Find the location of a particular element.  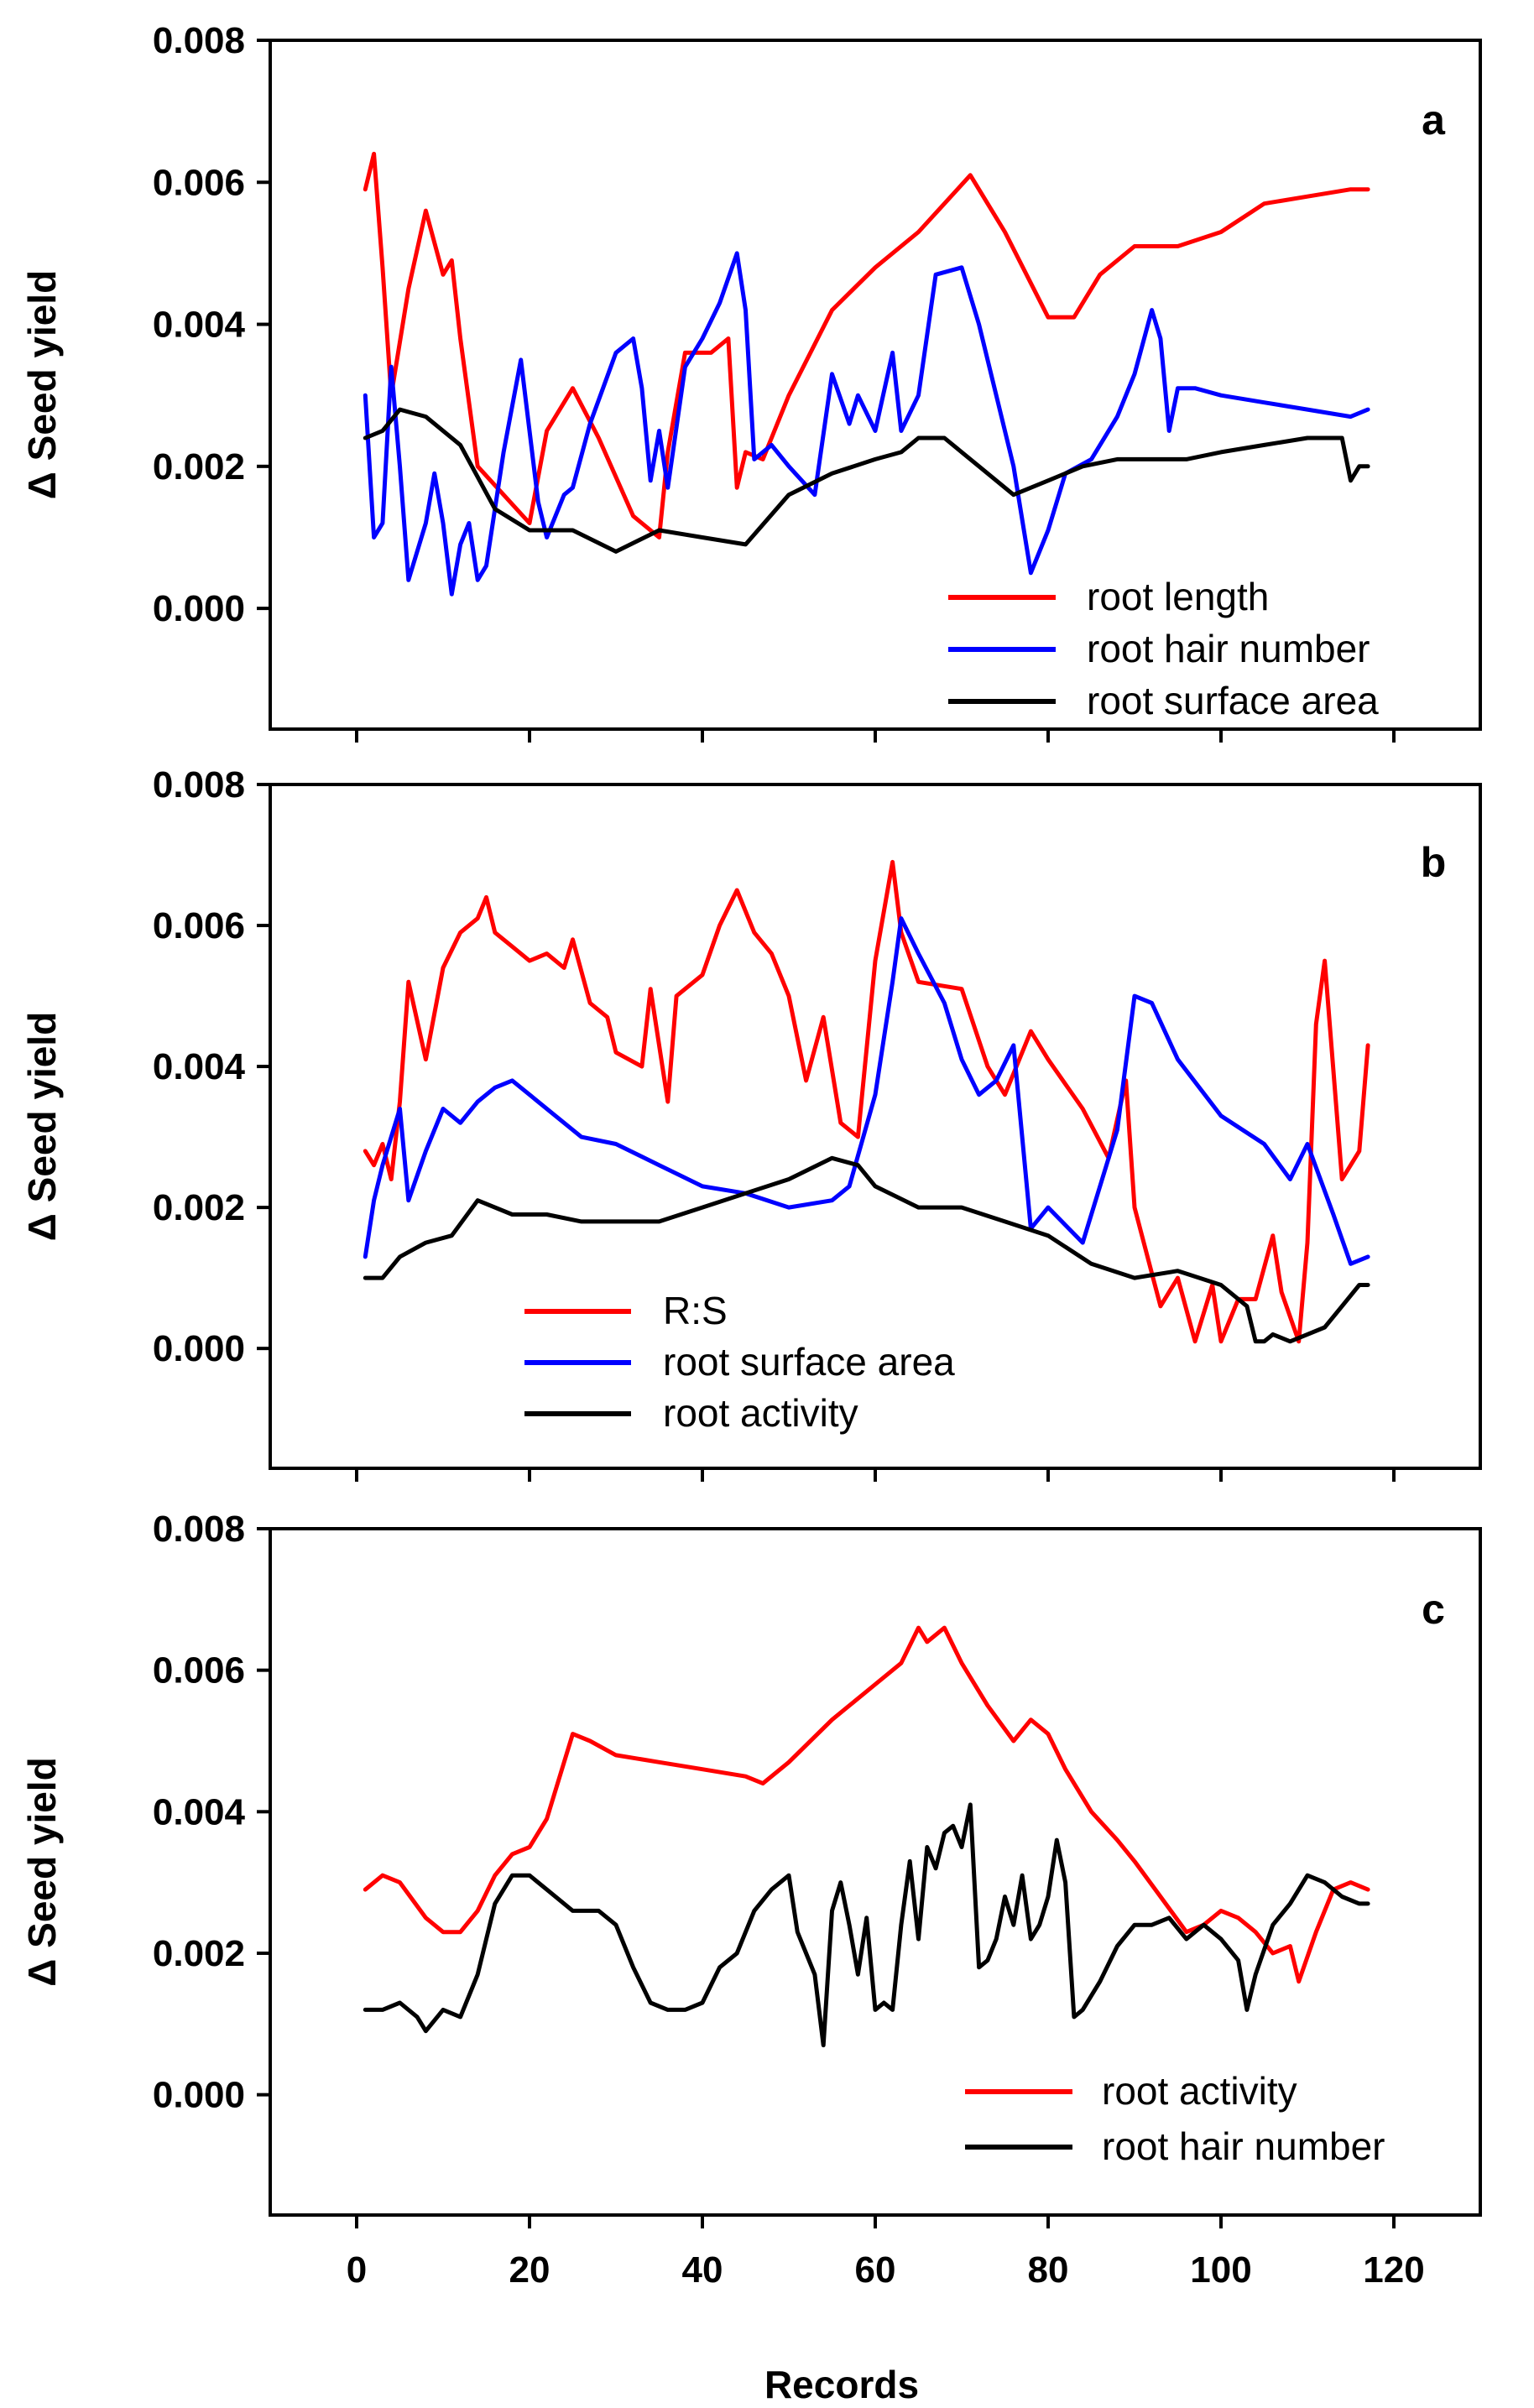

x-tick-label: 20 is located at coordinates (529, 2270).